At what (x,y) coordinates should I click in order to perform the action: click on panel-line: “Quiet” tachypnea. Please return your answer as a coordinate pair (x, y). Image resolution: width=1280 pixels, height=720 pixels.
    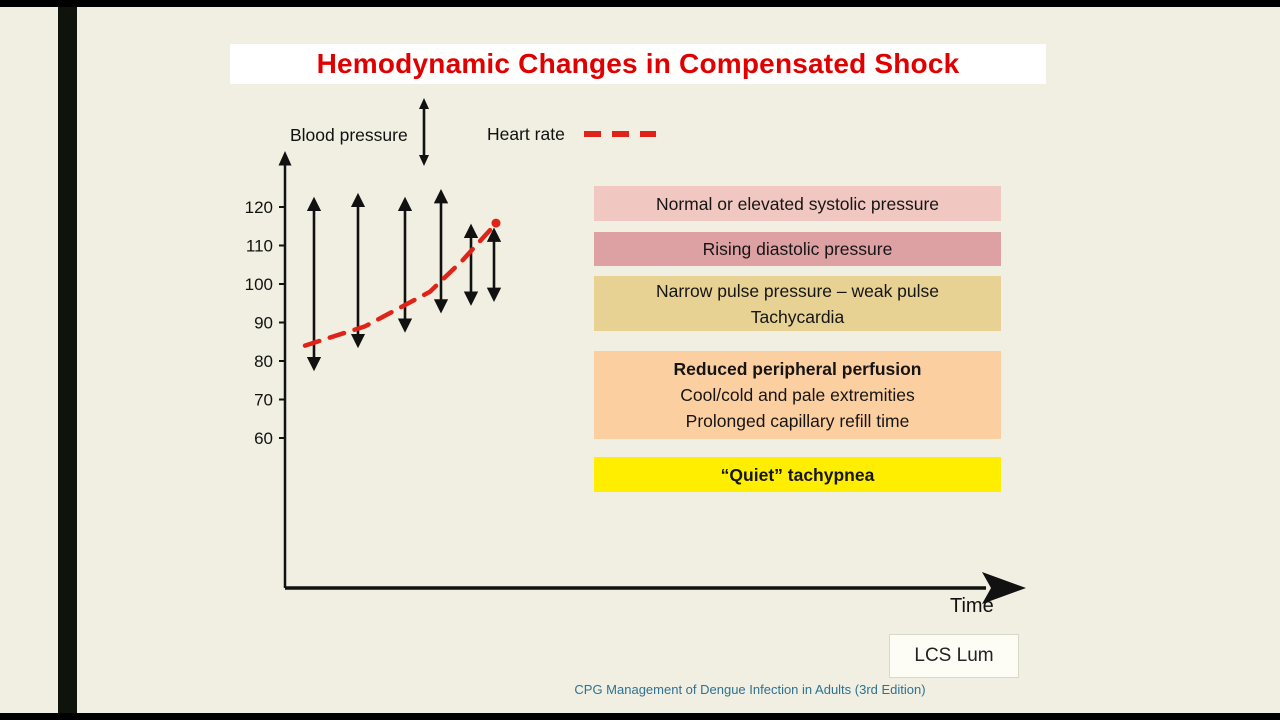
    Looking at the image, I should click on (797, 474).